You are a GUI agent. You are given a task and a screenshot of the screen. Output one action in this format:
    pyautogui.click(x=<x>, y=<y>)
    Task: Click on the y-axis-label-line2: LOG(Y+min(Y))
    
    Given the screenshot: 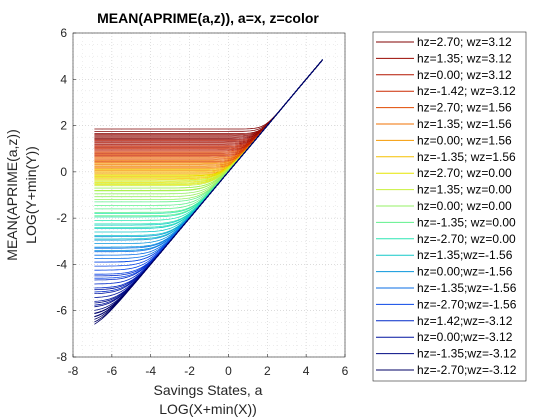 What is the action you would take?
    pyautogui.click(x=31, y=195)
    